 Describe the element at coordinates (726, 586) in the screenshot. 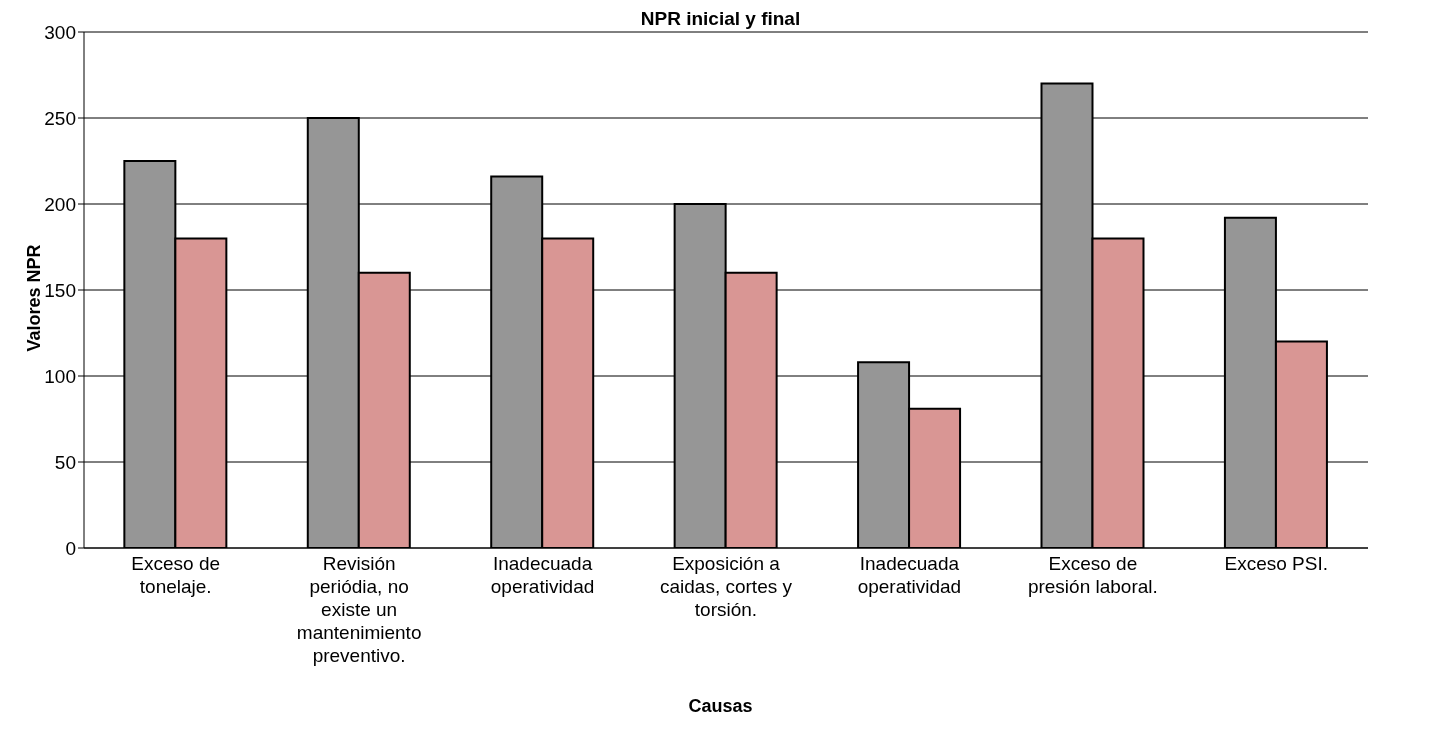

I see `x-tick-label: Exposición a caidas, cortes y torsión.` at that location.